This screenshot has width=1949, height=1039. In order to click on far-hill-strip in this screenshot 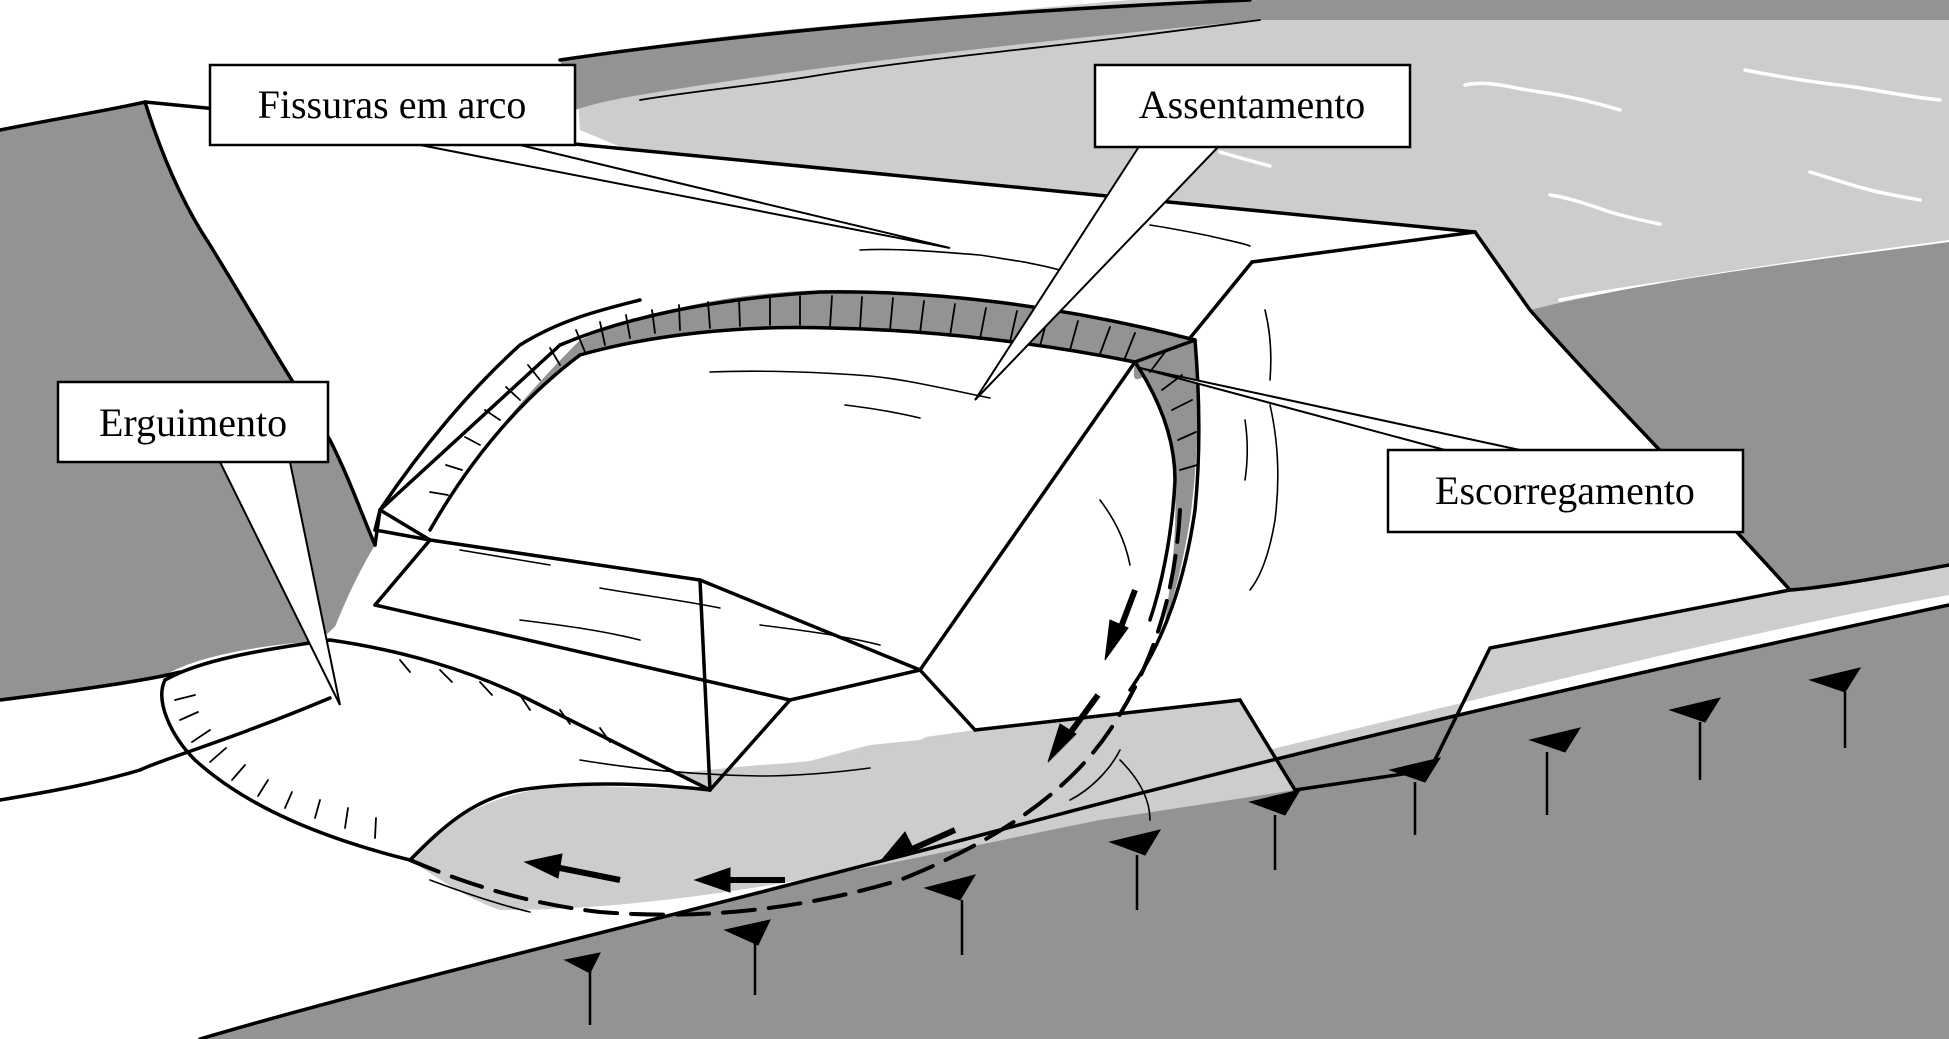, I will do `click(1254, 55)`.